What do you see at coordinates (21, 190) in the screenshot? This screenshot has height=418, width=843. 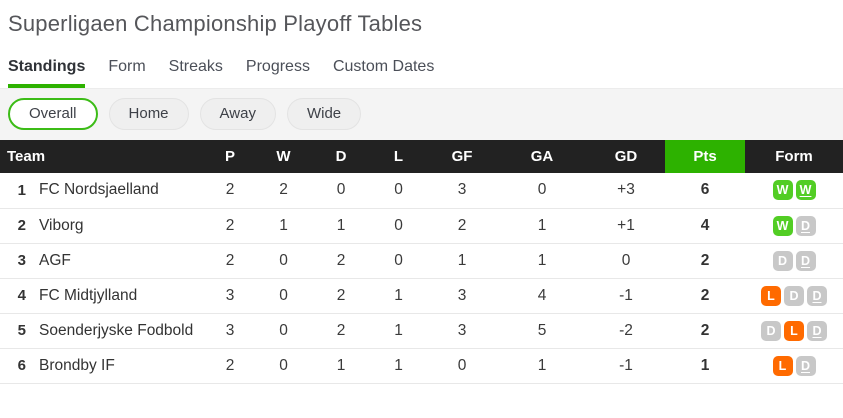 I see `rank: 1` at bounding box center [21, 190].